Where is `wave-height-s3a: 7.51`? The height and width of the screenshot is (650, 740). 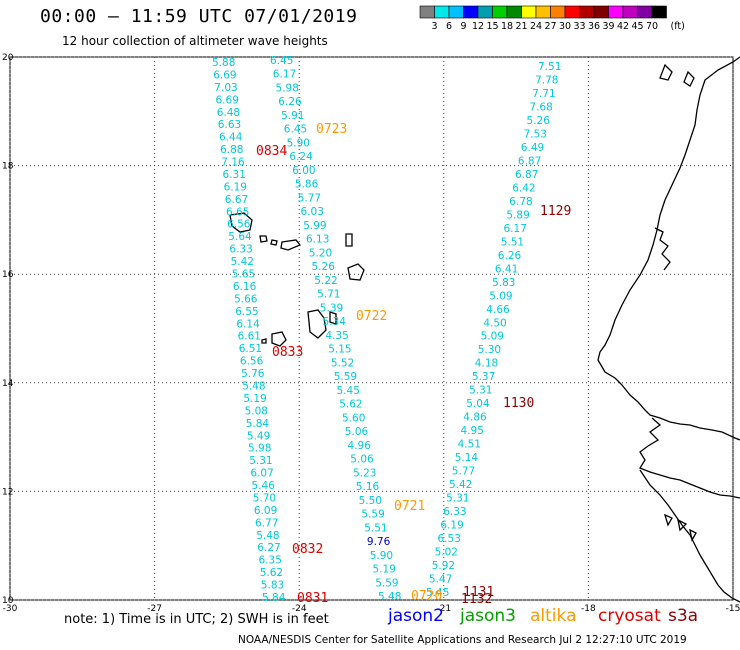
wave-height-s3a: 7.51 is located at coordinates (549, 67).